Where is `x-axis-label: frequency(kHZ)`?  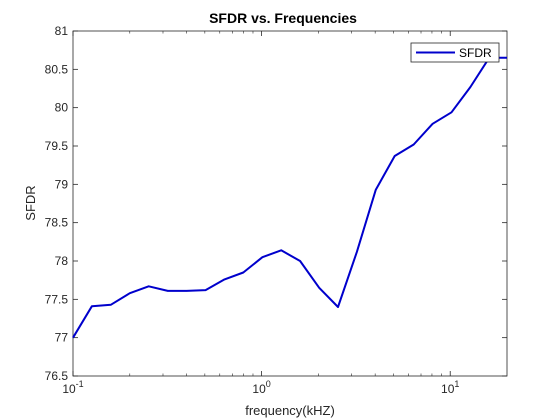 x-axis-label: frequency(kHZ) is located at coordinates (290, 410).